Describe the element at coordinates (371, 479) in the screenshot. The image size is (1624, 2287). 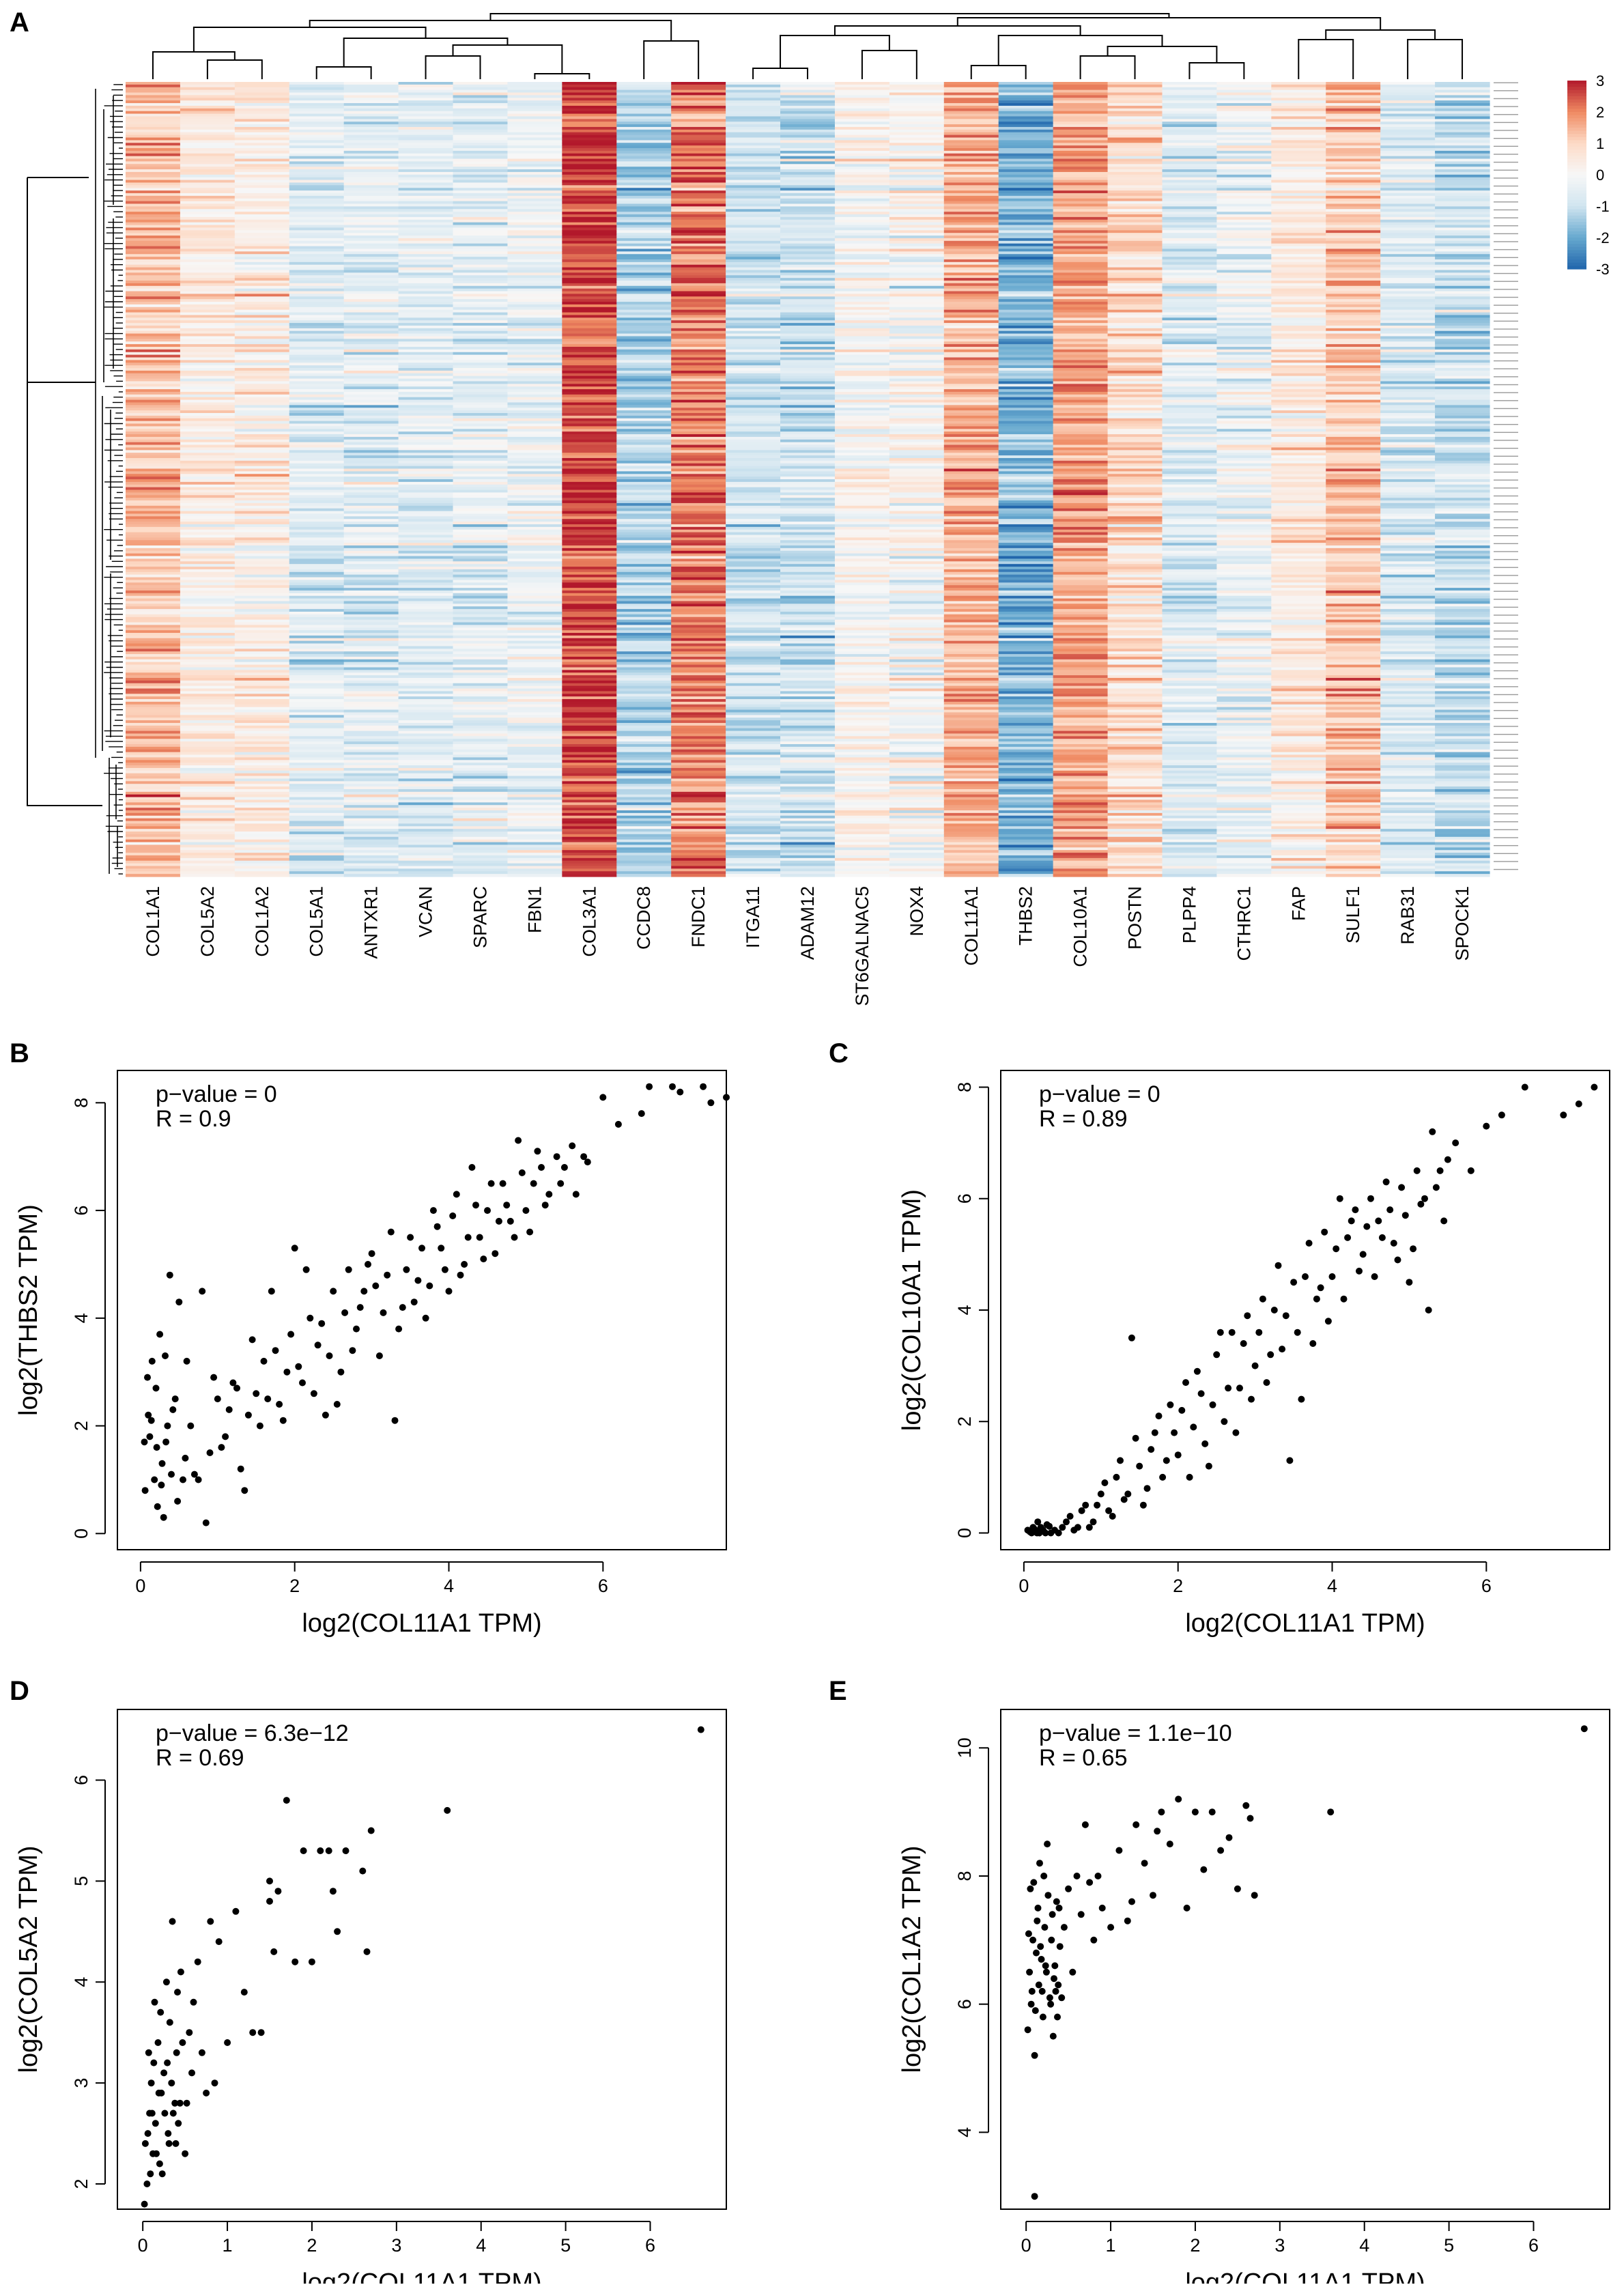
I see `heatmap-column-antxr1` at that location.